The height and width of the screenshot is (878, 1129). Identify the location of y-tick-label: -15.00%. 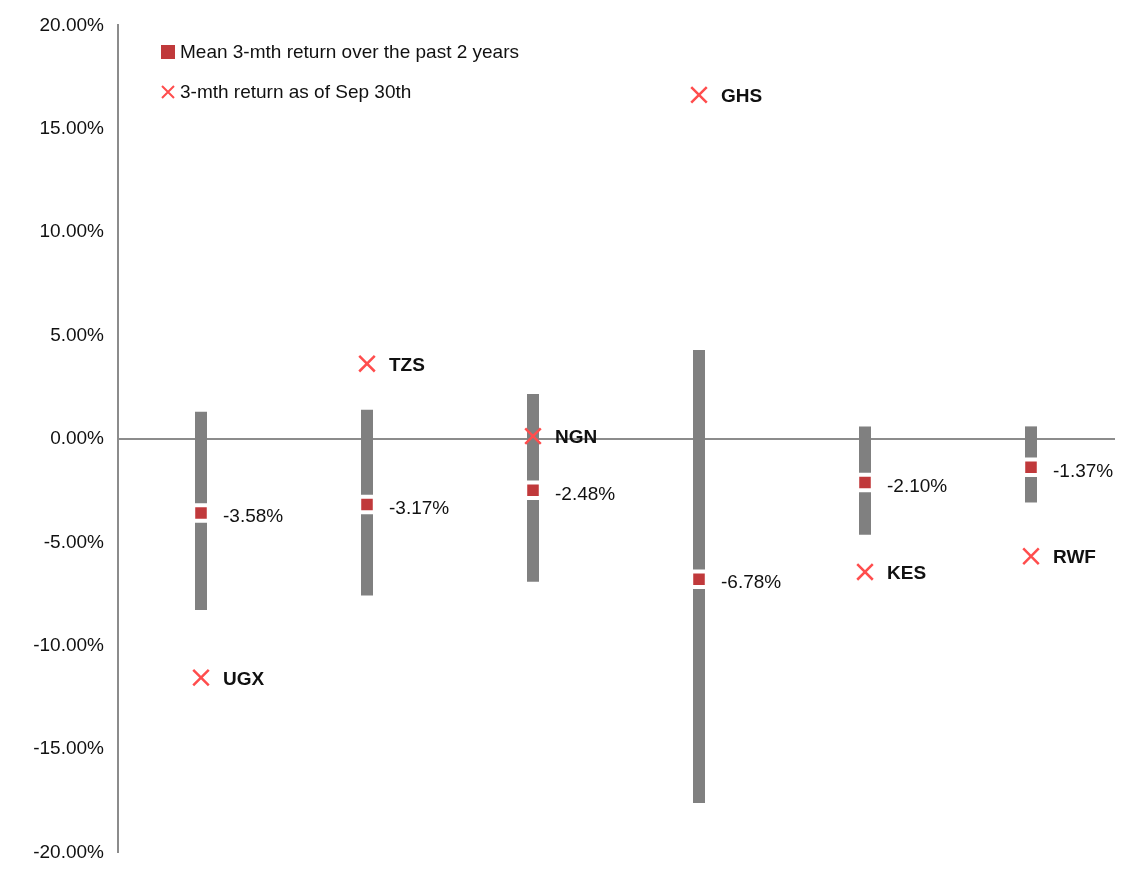
(69, 748).